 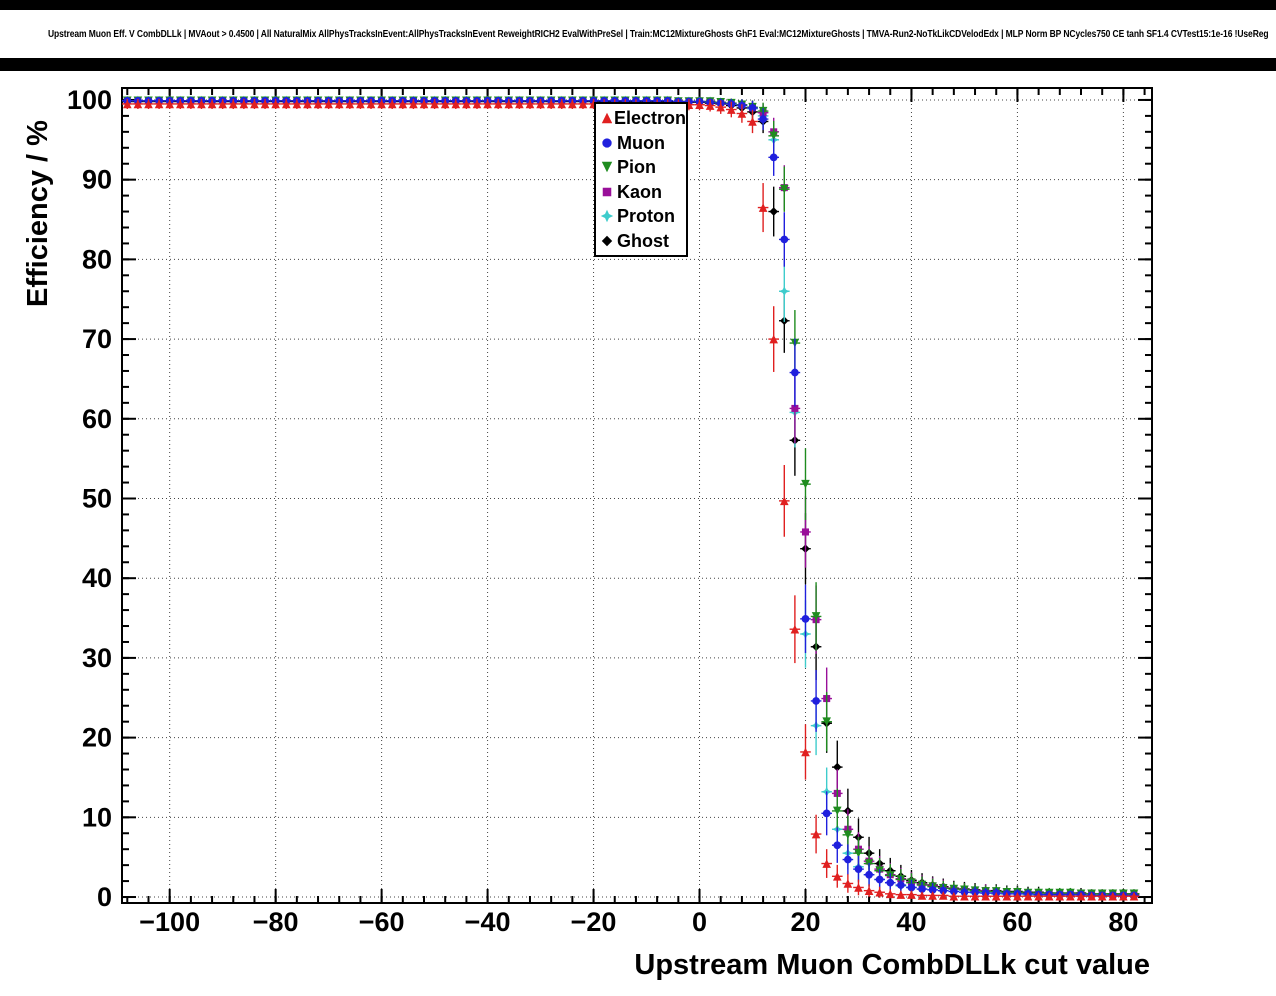 I want to click on legend-label: Muon, so click(x=641, y=142).